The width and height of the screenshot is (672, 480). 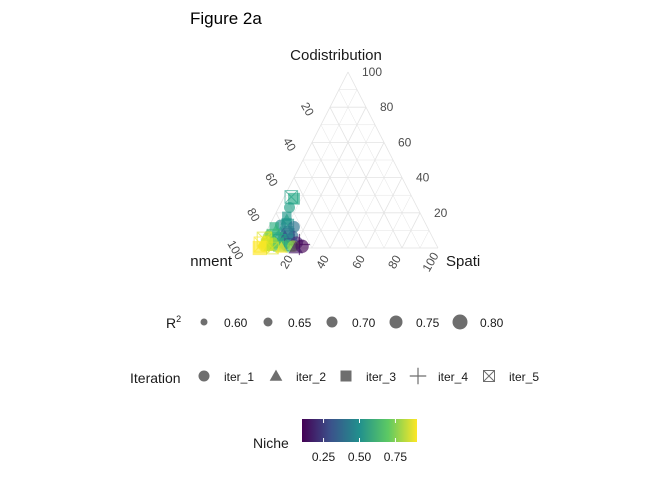 I want to click on color-legend: Niche 0.25 0.50 0.75, so click(x=335, y=441).